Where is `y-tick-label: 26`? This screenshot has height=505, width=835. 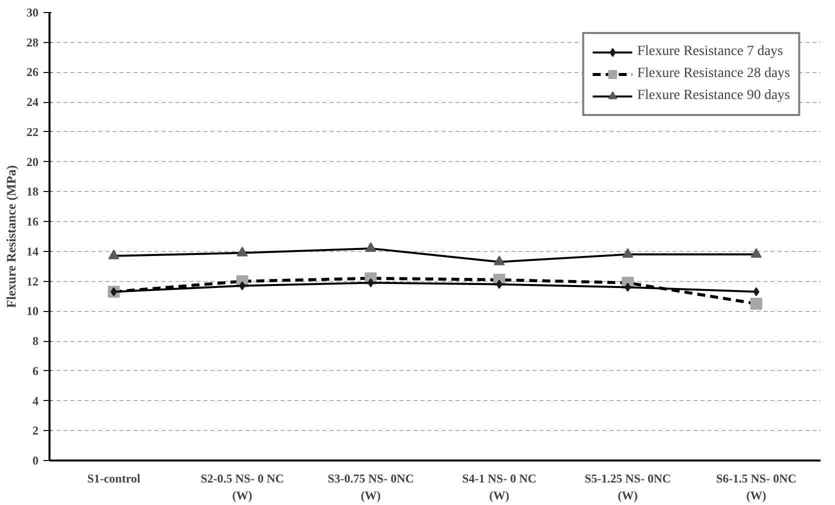 y-tick-label: 26 is located at coordinates (32, 72).